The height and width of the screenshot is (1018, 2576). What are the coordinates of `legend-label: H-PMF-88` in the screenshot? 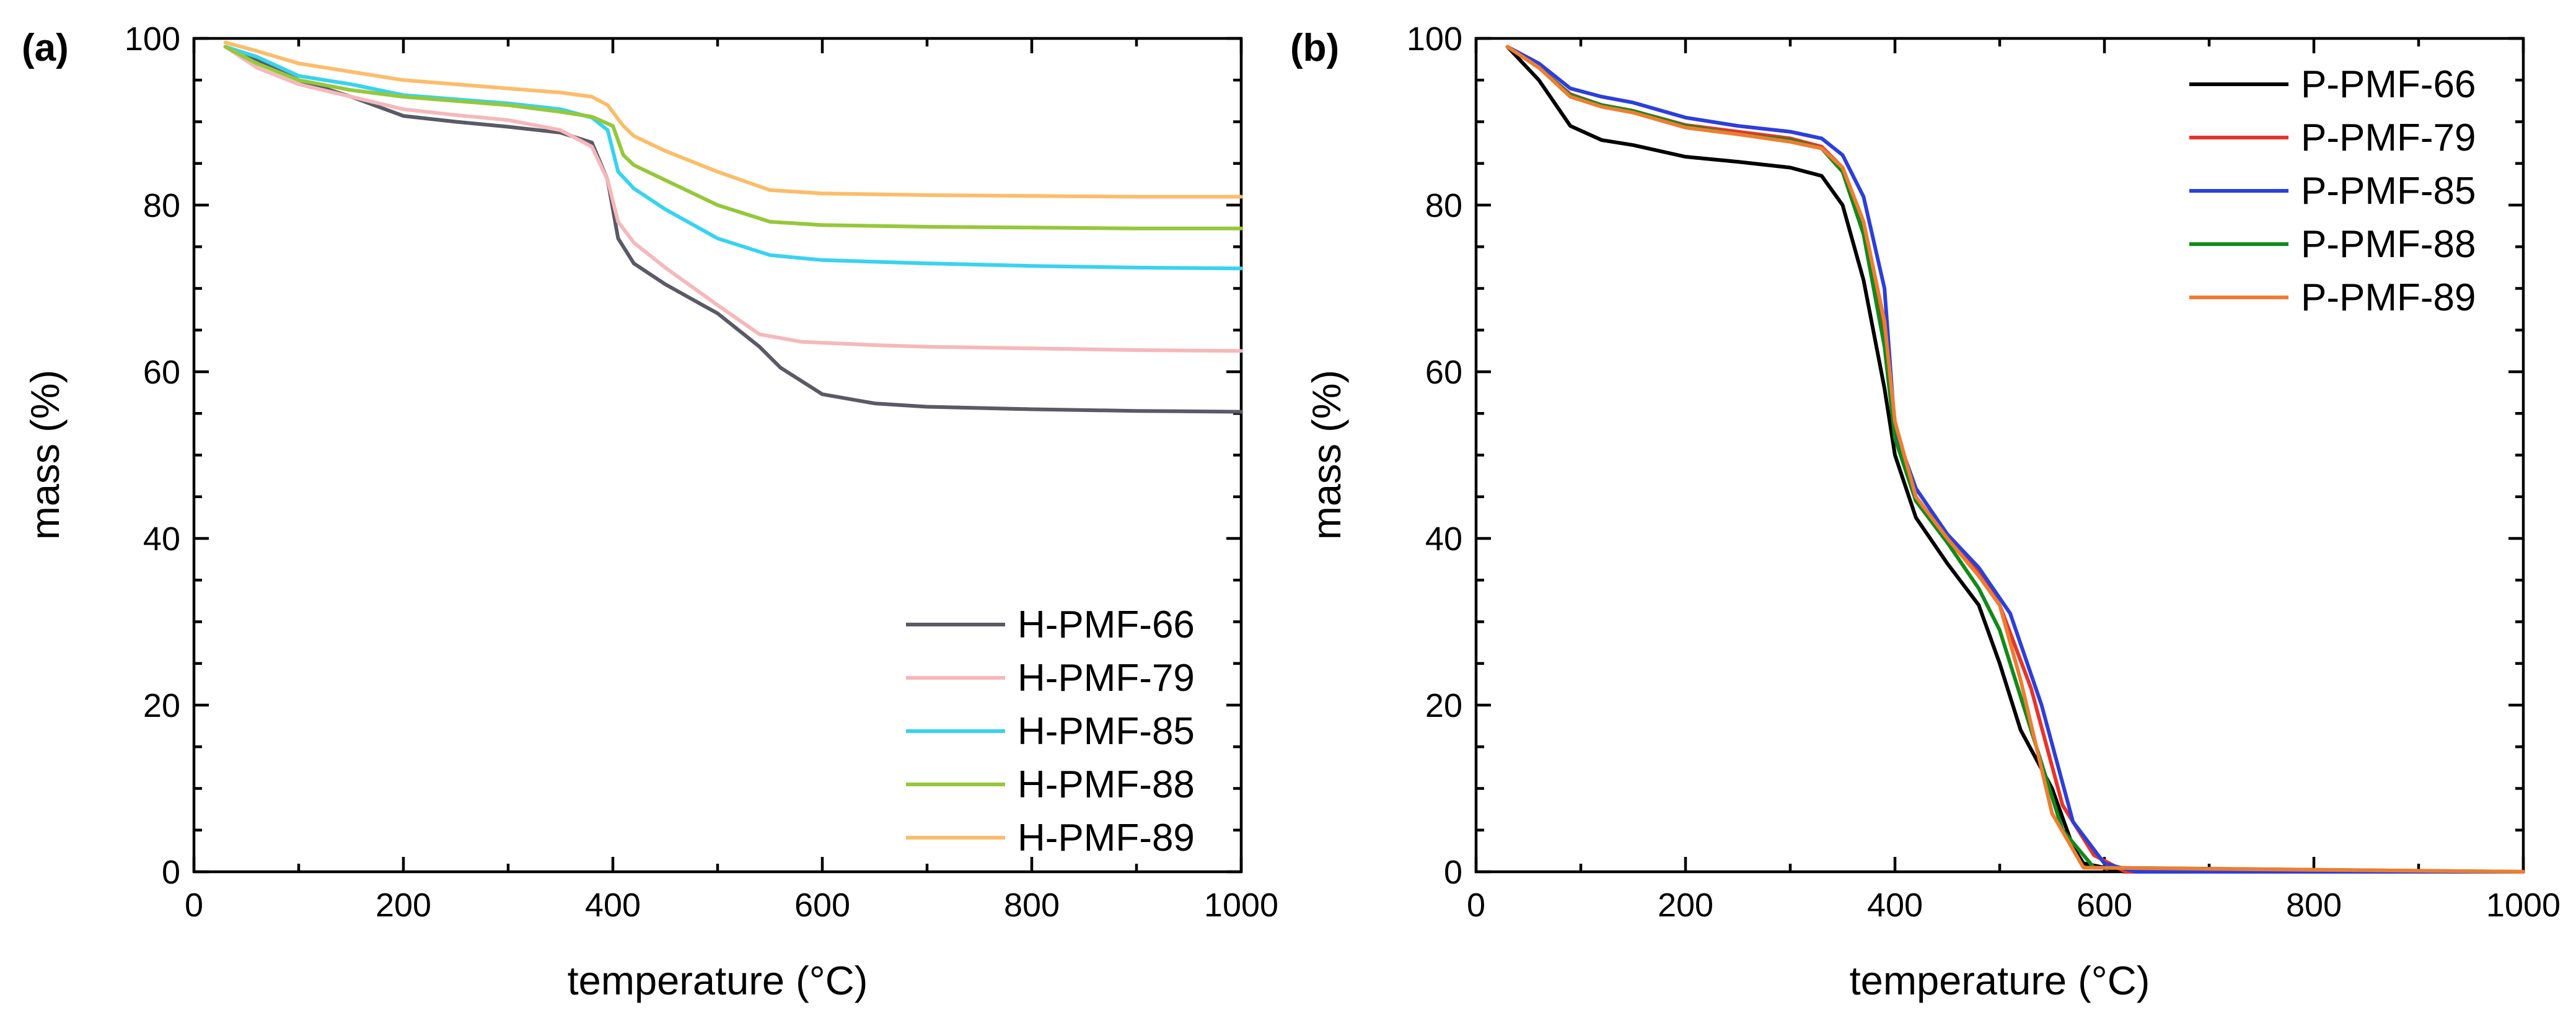 It's located at (1106, 784).